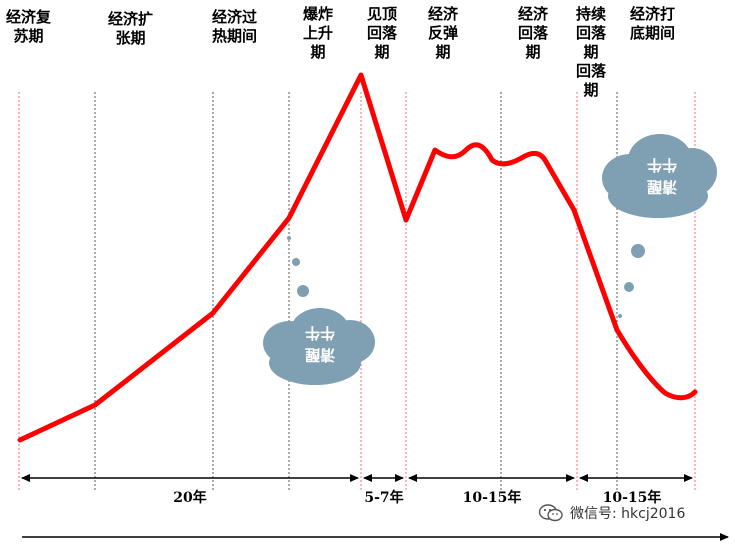  What do you see at coordinates (659, 226) in the screenshot?
I see `thought-cloud-right: 牛牛 清醒` at bounding box center [659, 226].